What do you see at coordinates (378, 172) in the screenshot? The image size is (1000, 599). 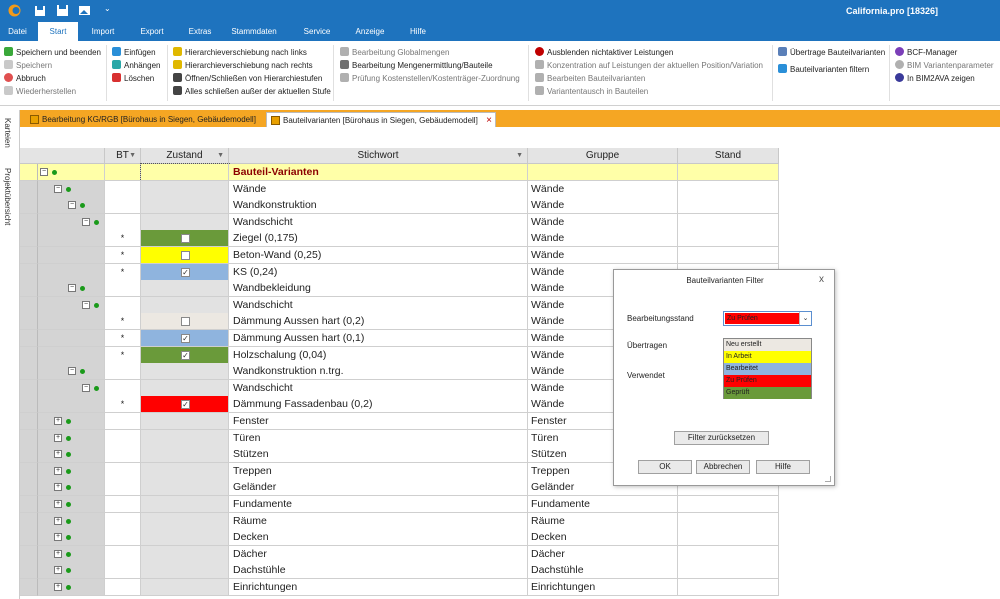 I see `cell-stichwort: Bauteil-Varianten` at bounding box center [378, 172].